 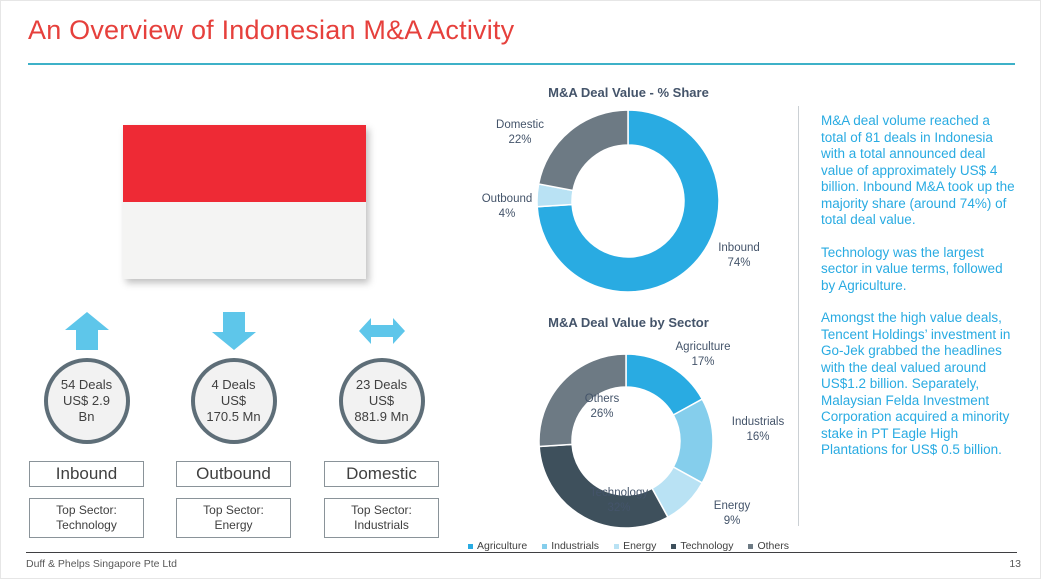 I want to click on top-sector-box-inbound: Top Sector: Technology, so click(x=86, y=518).